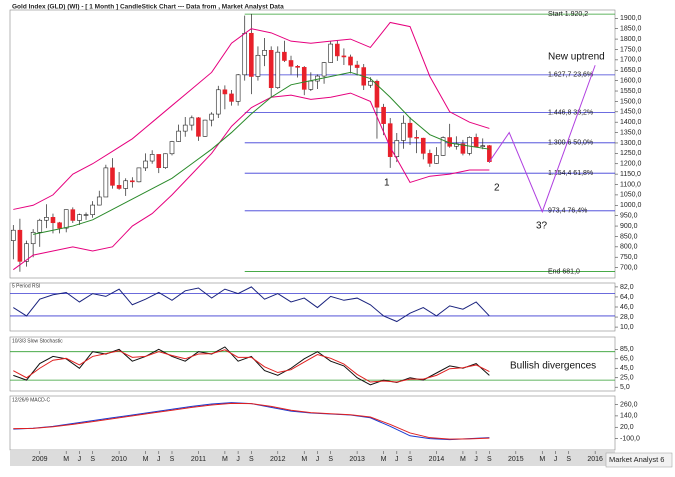  Describe the element at coordinates (631, 18) in the screenshot. I see `y-tick-label: 1900,0` at that location.